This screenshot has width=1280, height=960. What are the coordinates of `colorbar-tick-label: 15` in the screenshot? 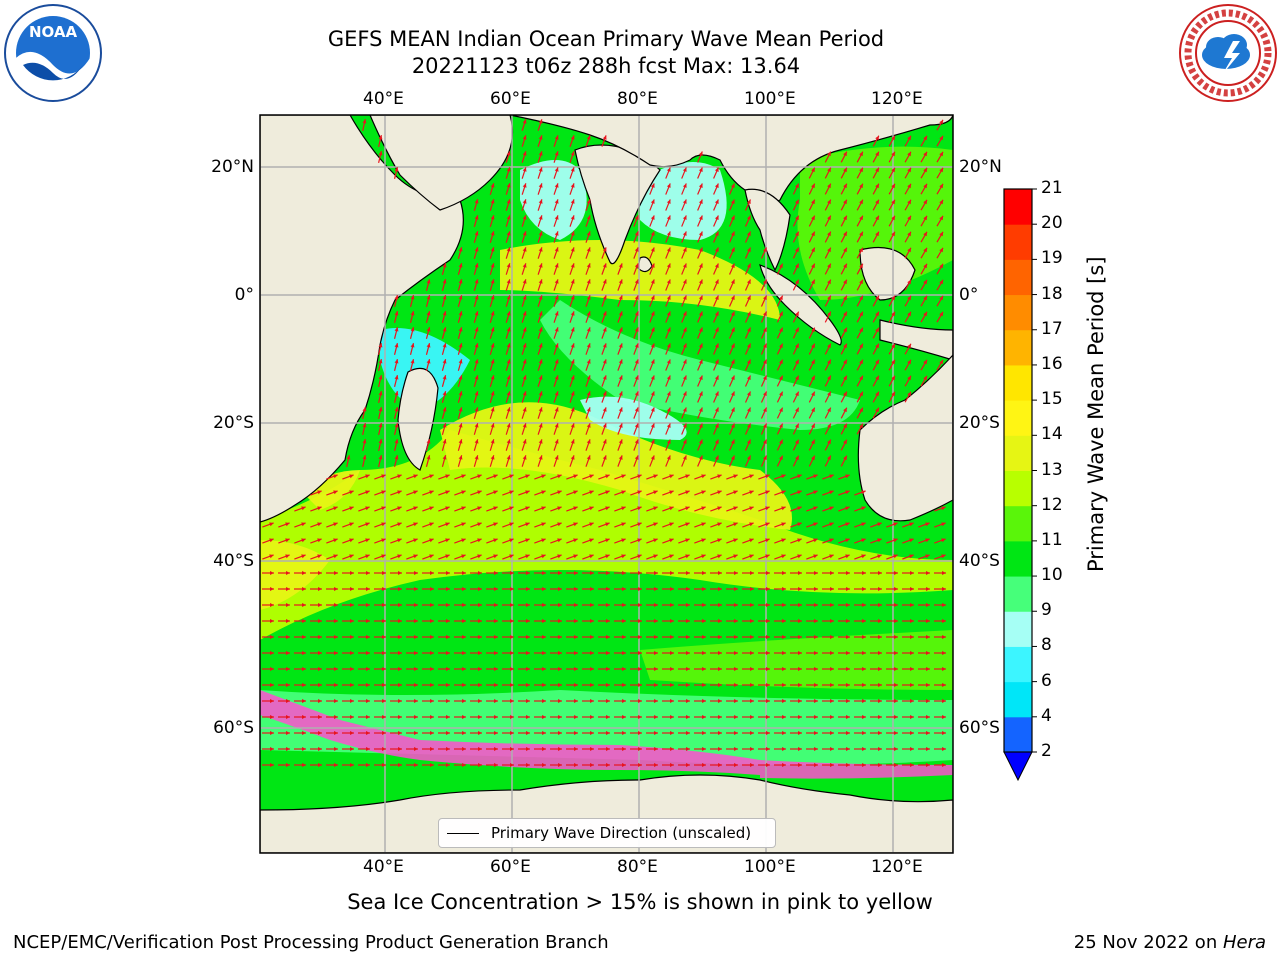 It's located at (1052, 399).